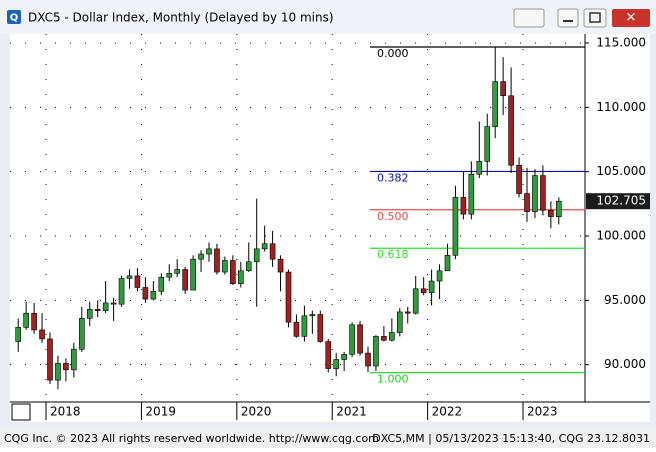  What do you see at coordinates (65, 412) in the screenshot?
I see `x-tick-label: 2018` at bounding box center [65, 412].